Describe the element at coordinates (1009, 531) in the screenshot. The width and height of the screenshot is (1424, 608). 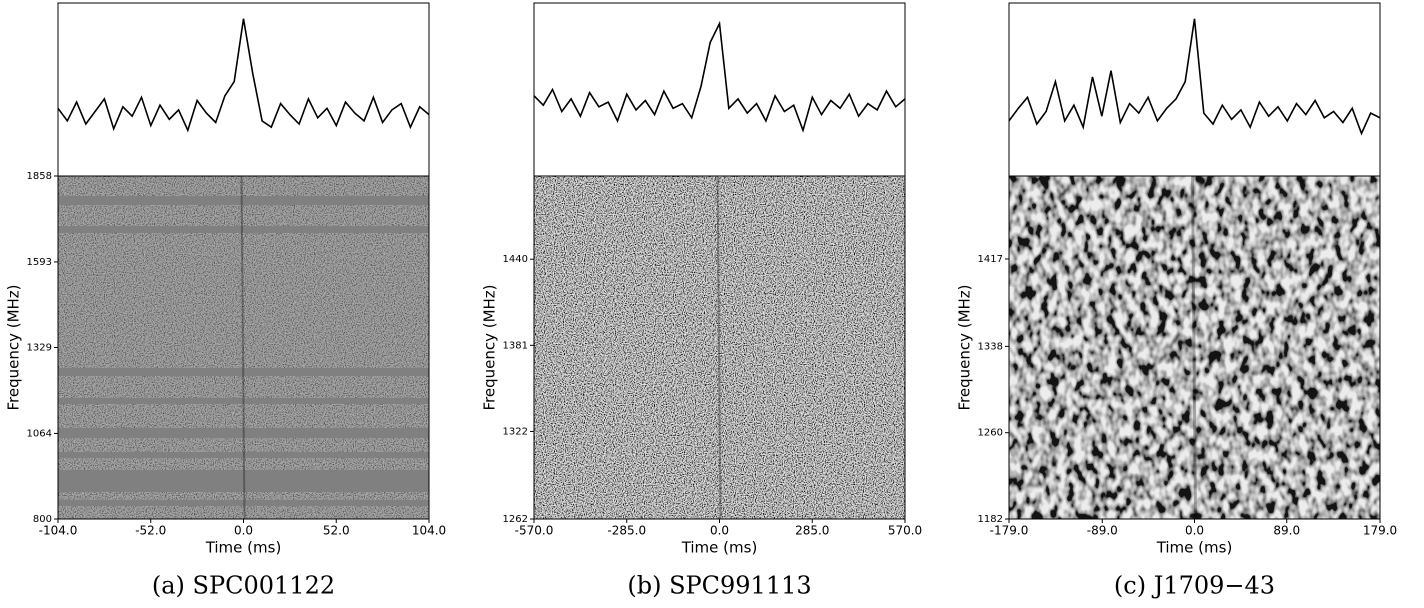
I see `x-tick-label: -179.0` at that location.